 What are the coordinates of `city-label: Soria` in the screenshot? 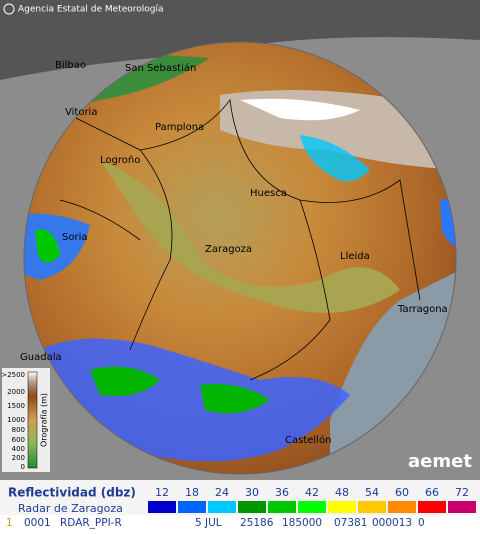 It's located at (74, 237).